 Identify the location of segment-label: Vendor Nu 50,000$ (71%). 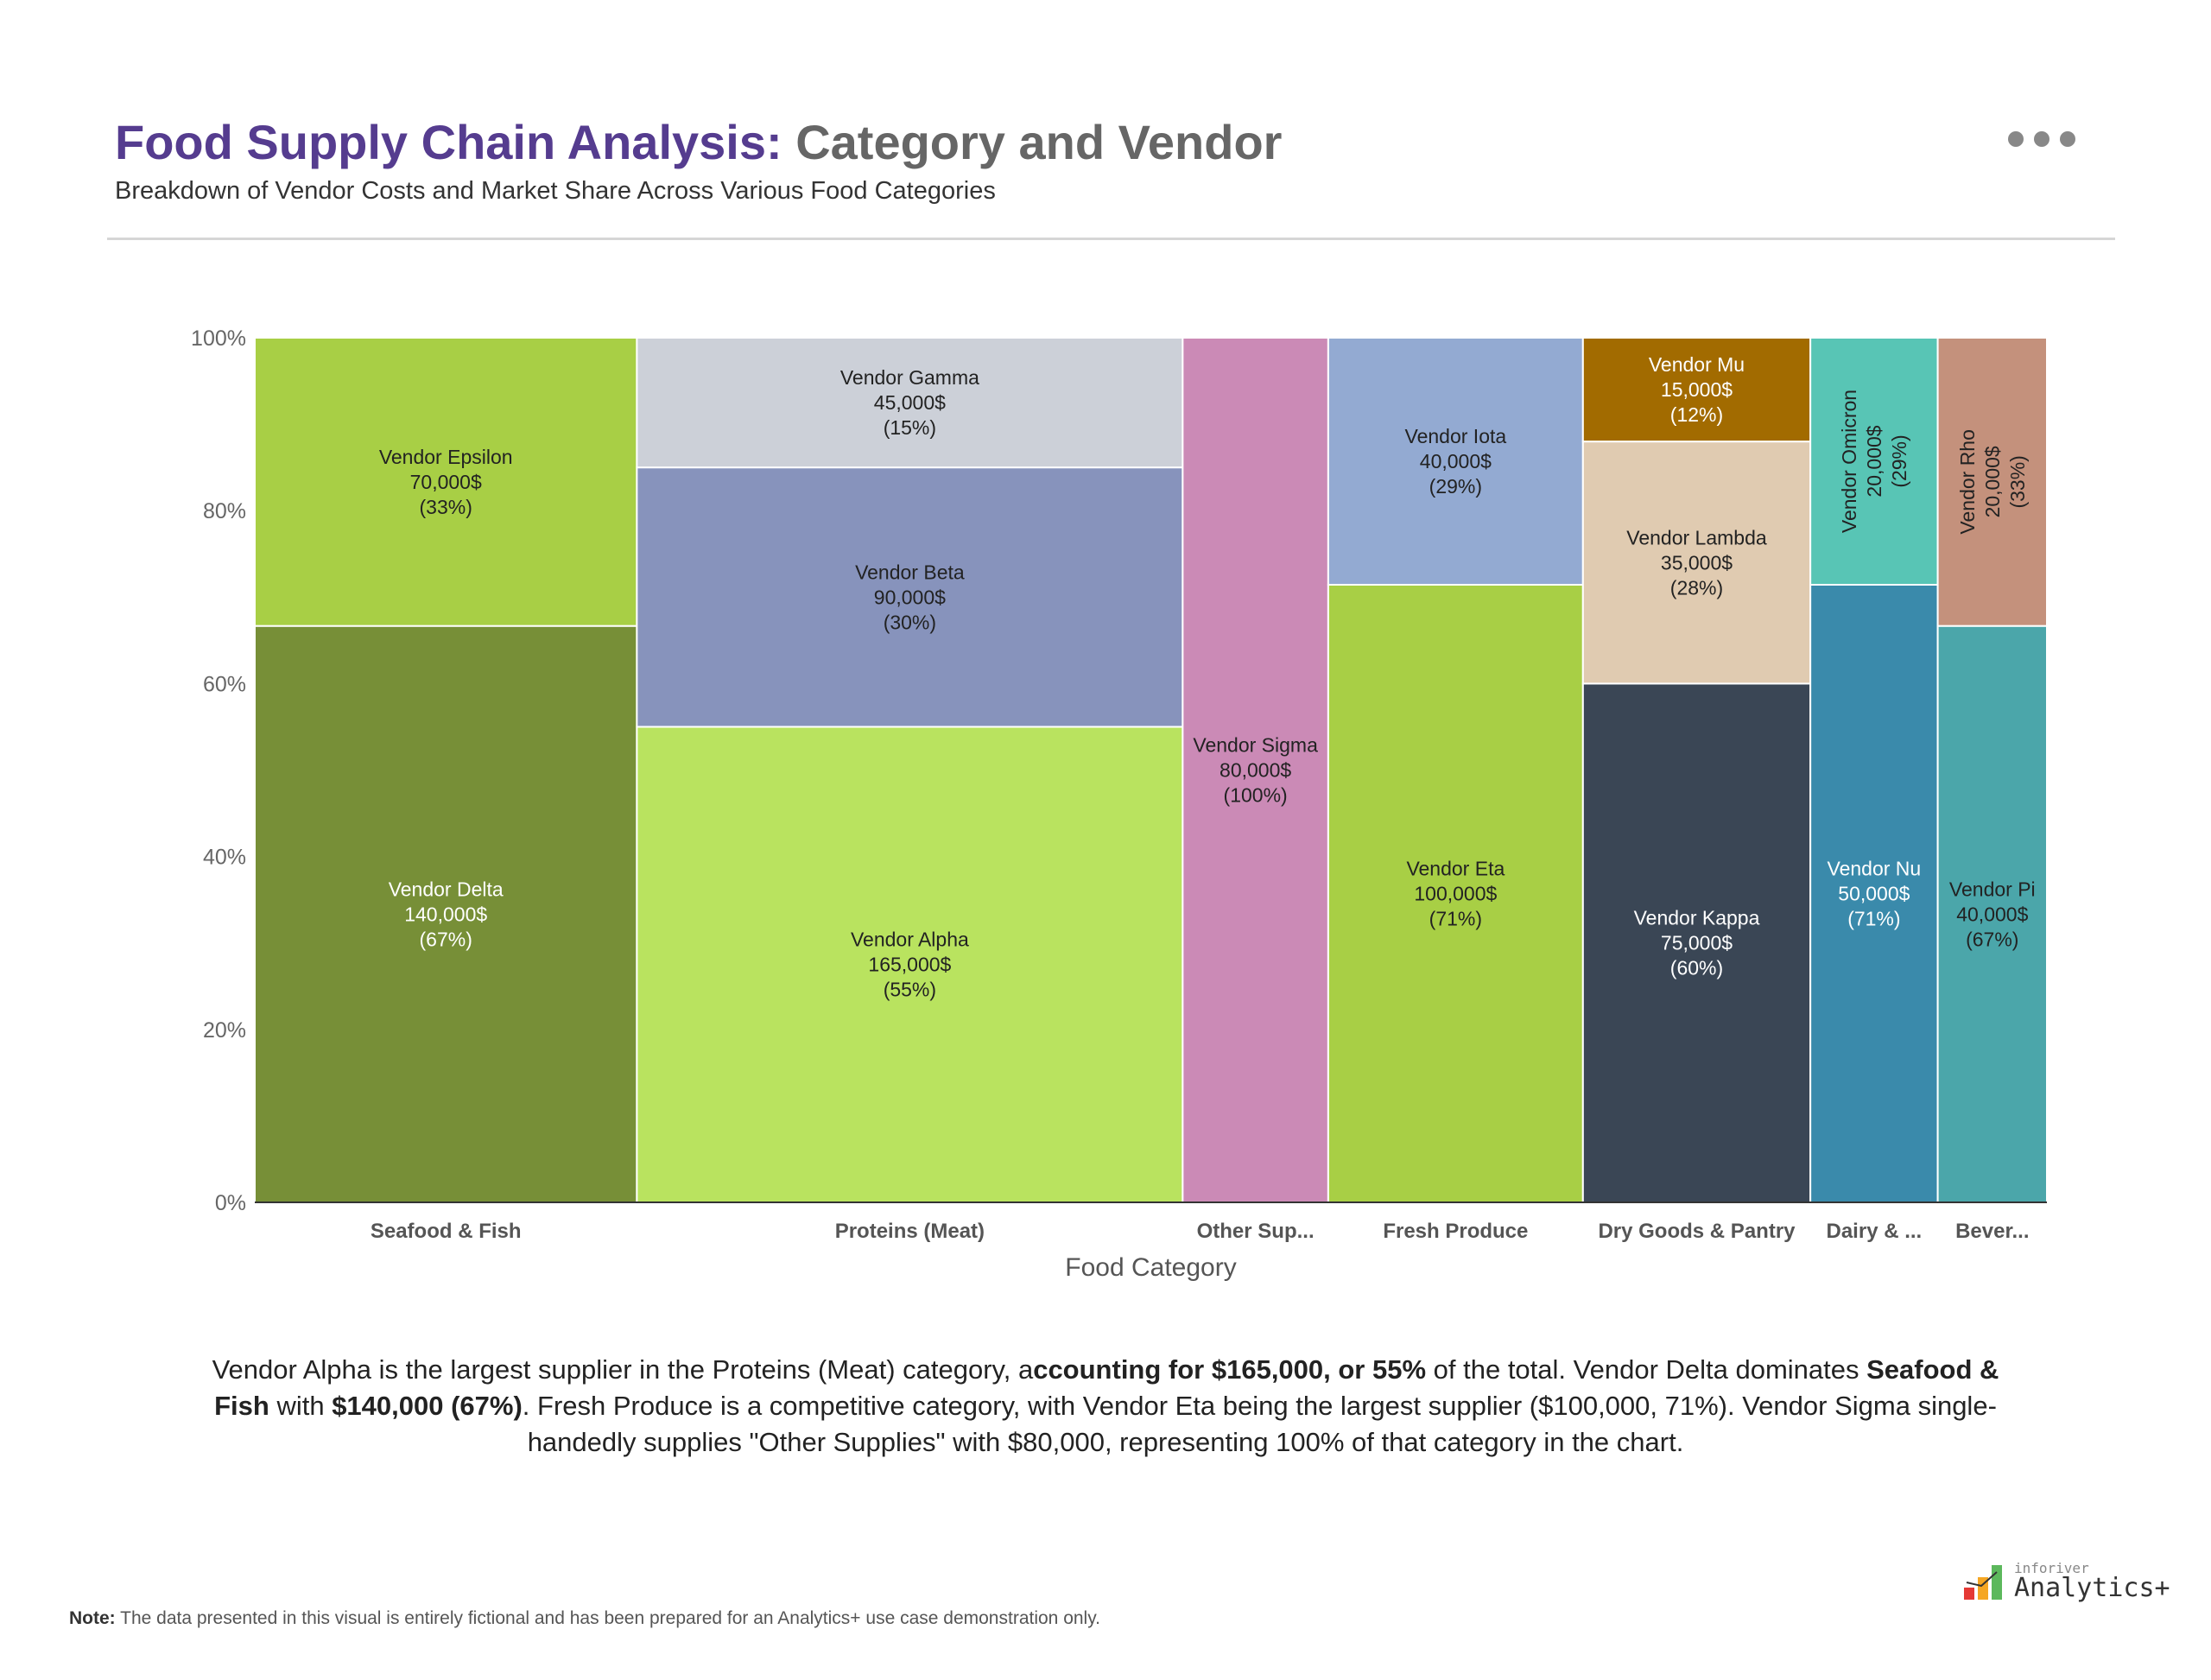
(1875, 894).